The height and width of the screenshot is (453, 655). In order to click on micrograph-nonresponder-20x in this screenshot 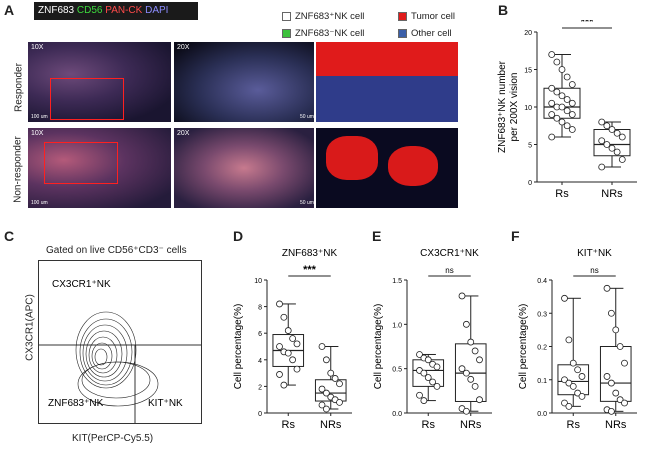, I will do `click(244, 168)`.